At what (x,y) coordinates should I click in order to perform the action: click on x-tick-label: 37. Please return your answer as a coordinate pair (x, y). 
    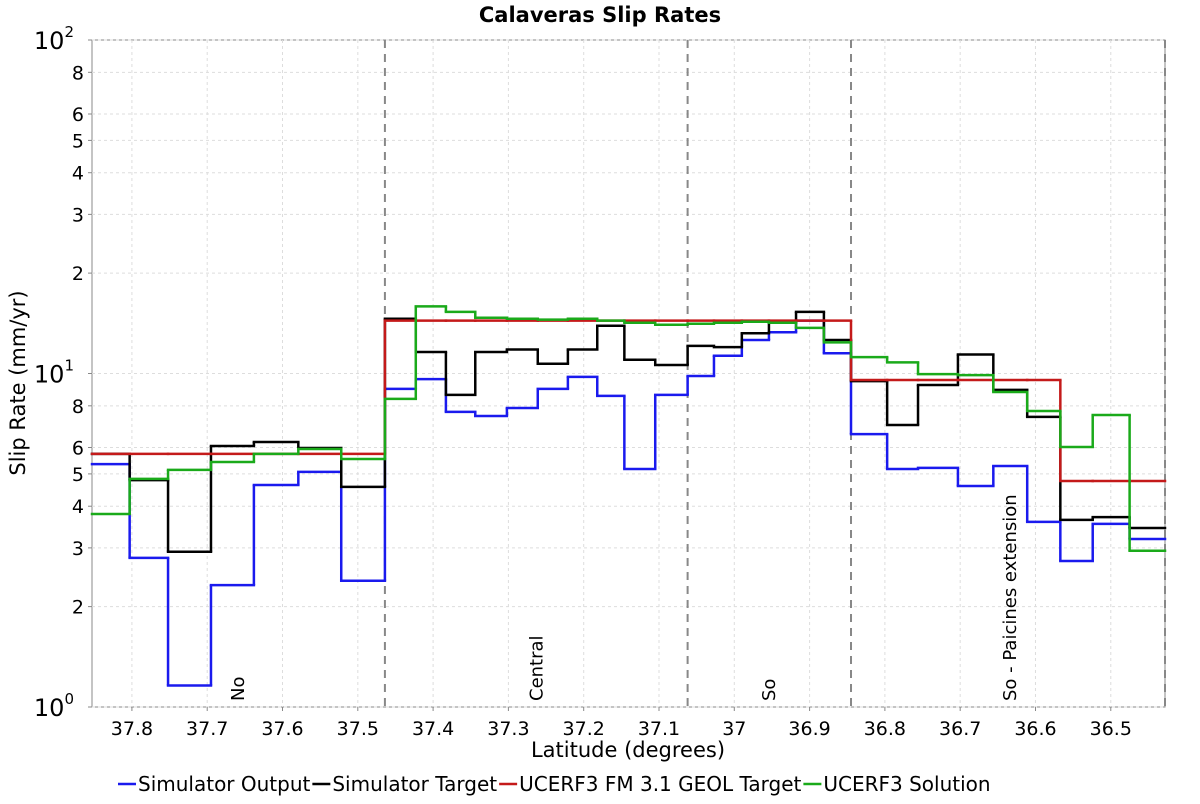
    Looking at the image, I should click on (734, 729).